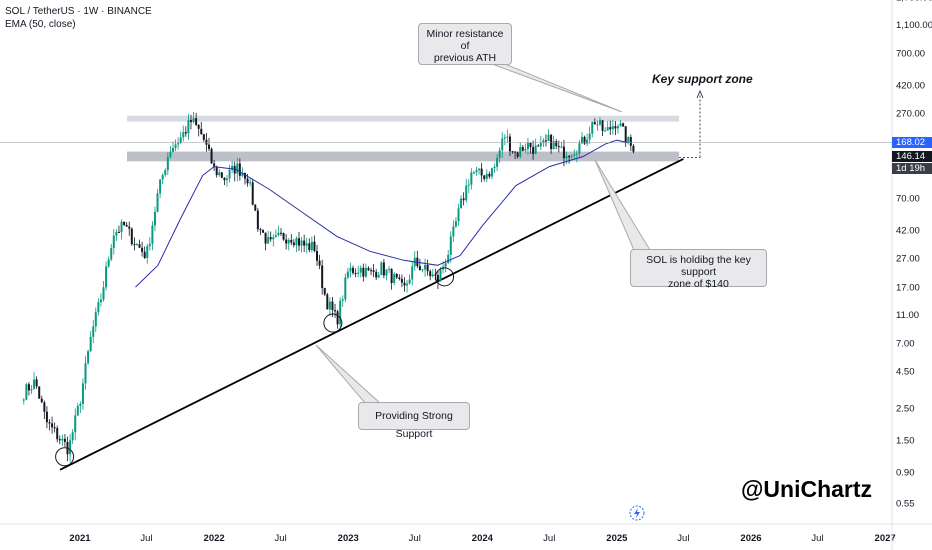  I want to click on y-tick-label: 1,700.00, so click(914, 1).